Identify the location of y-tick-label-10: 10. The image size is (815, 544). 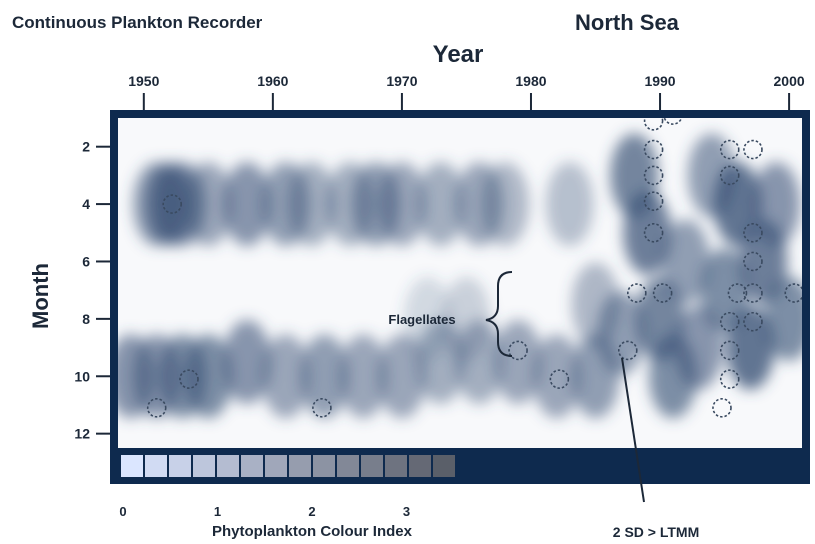
(82, 376).